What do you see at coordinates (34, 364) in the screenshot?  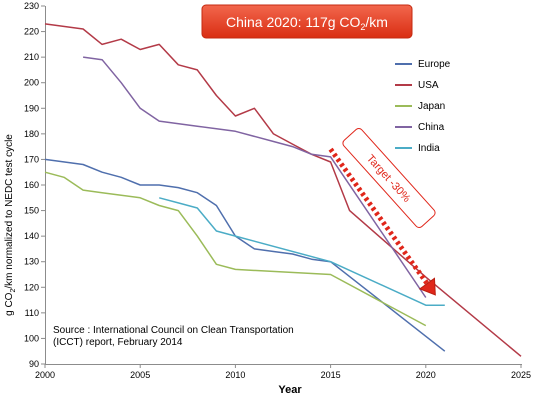 I see `y-tick-label: 90` at bounding box center [34, 364].